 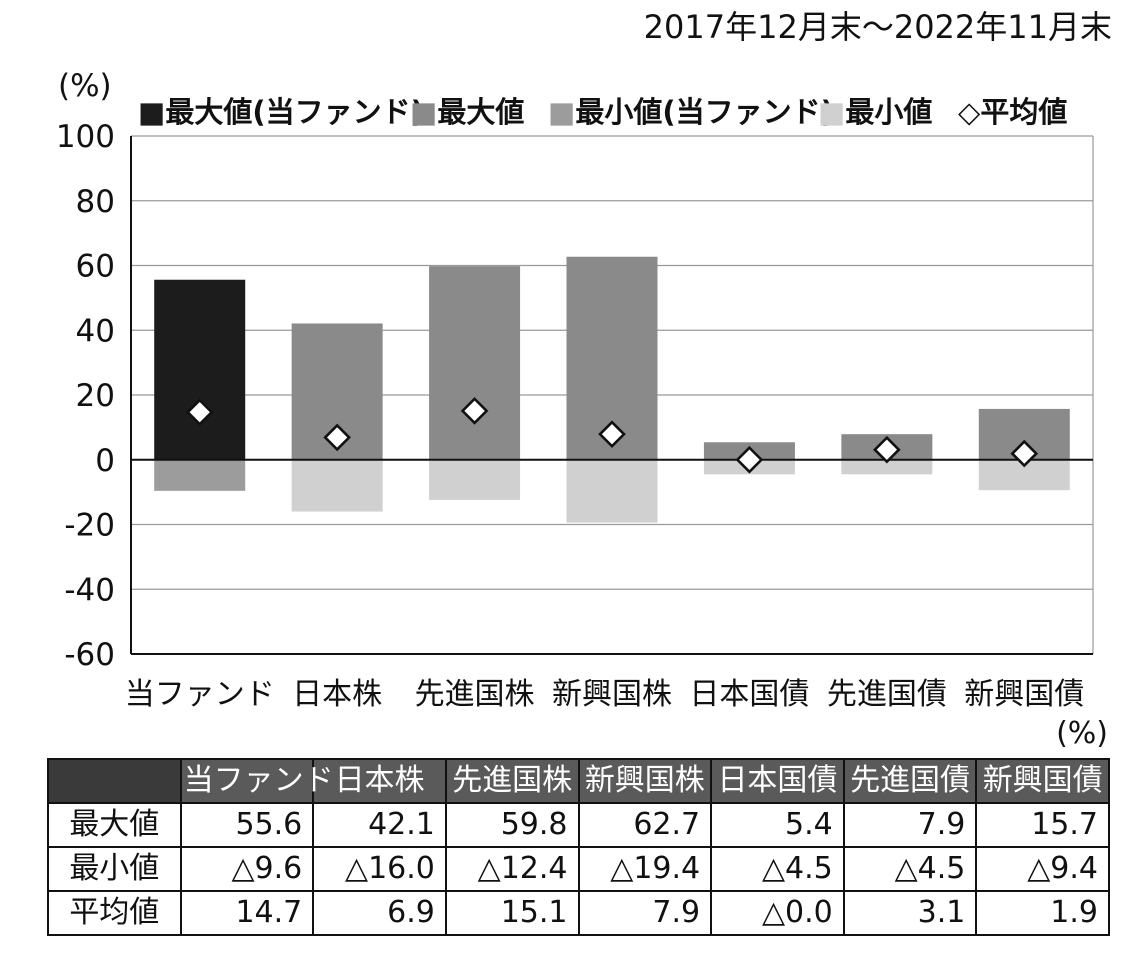 I want to click on table-cell: △0.0, so click(x=777, y=913).